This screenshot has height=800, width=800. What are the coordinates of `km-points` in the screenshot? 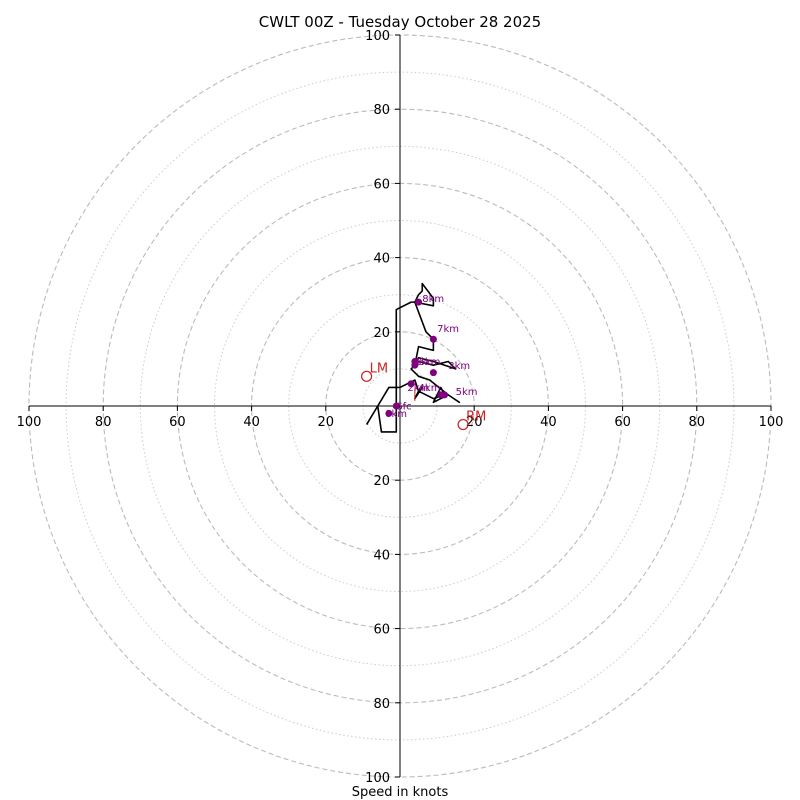 It's located at (417, 357).